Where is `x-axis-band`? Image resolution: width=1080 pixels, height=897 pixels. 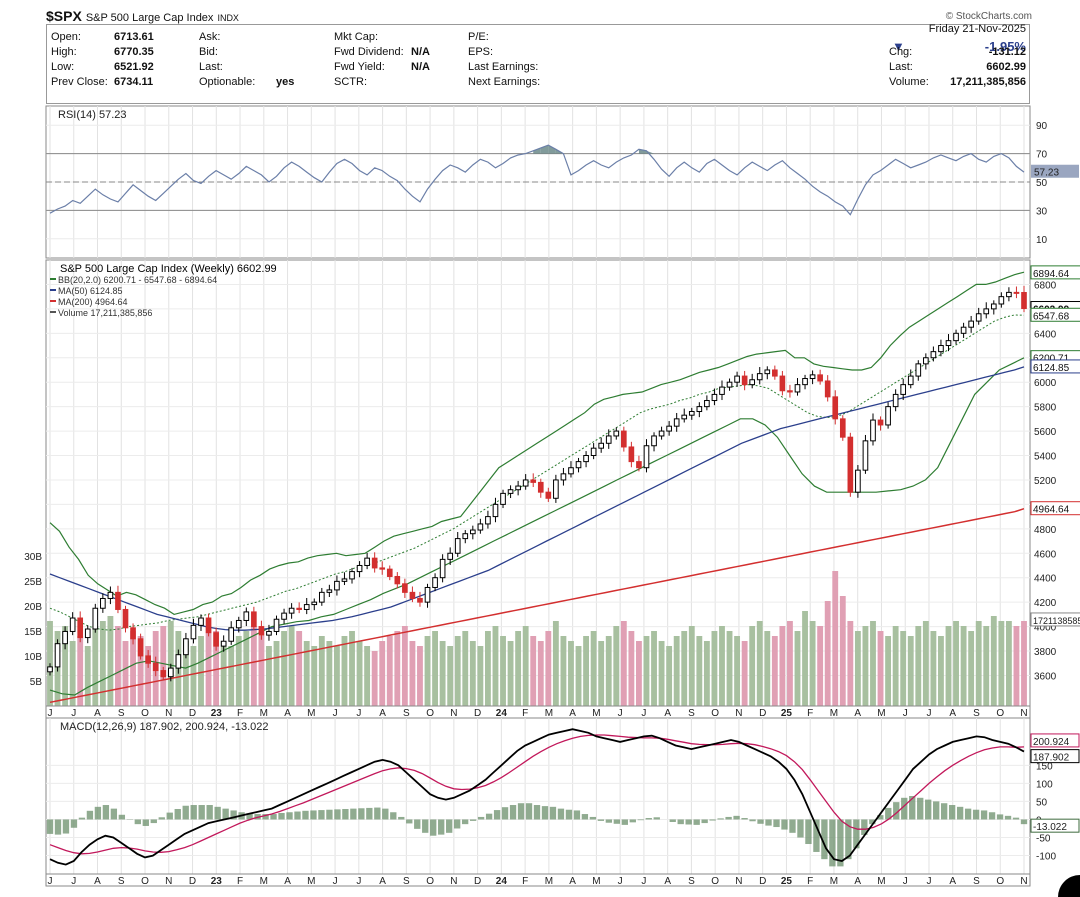
x-axis-band is located at coordinates (538, 880).